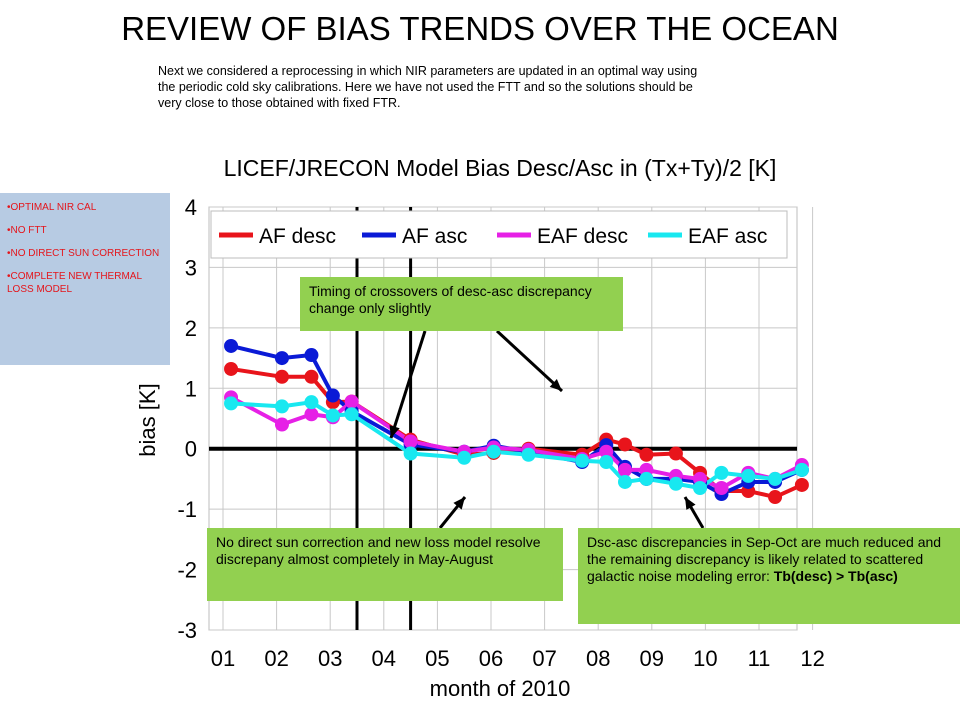 Image resolution: width=960 pixels, height=720 pixels. I want to click on arrow-may-august-head, so click(459, 503).